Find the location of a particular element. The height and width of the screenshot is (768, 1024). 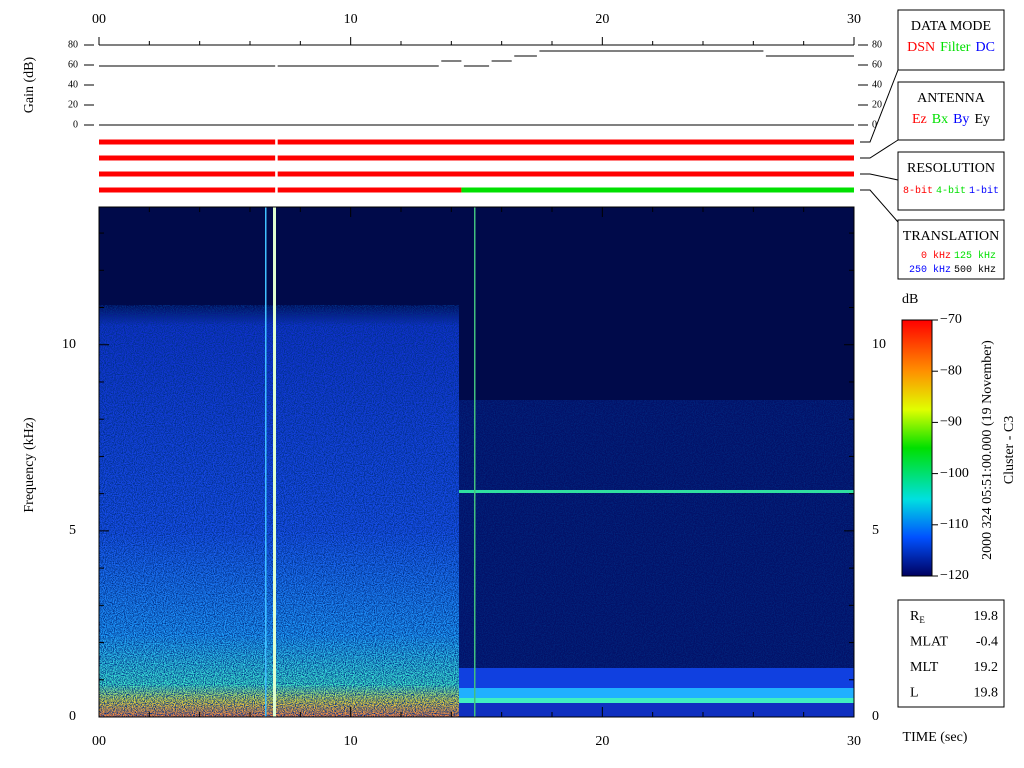

legend-title: TRANSLATION is located at coordinates (951, 236).